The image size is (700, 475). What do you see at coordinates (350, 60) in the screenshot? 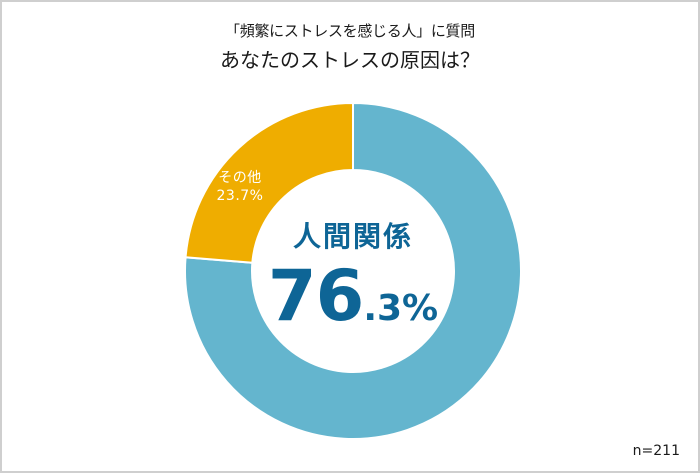
I see `chart-title: あなたのストレスの原因は？` at bounding box center [350, 60].